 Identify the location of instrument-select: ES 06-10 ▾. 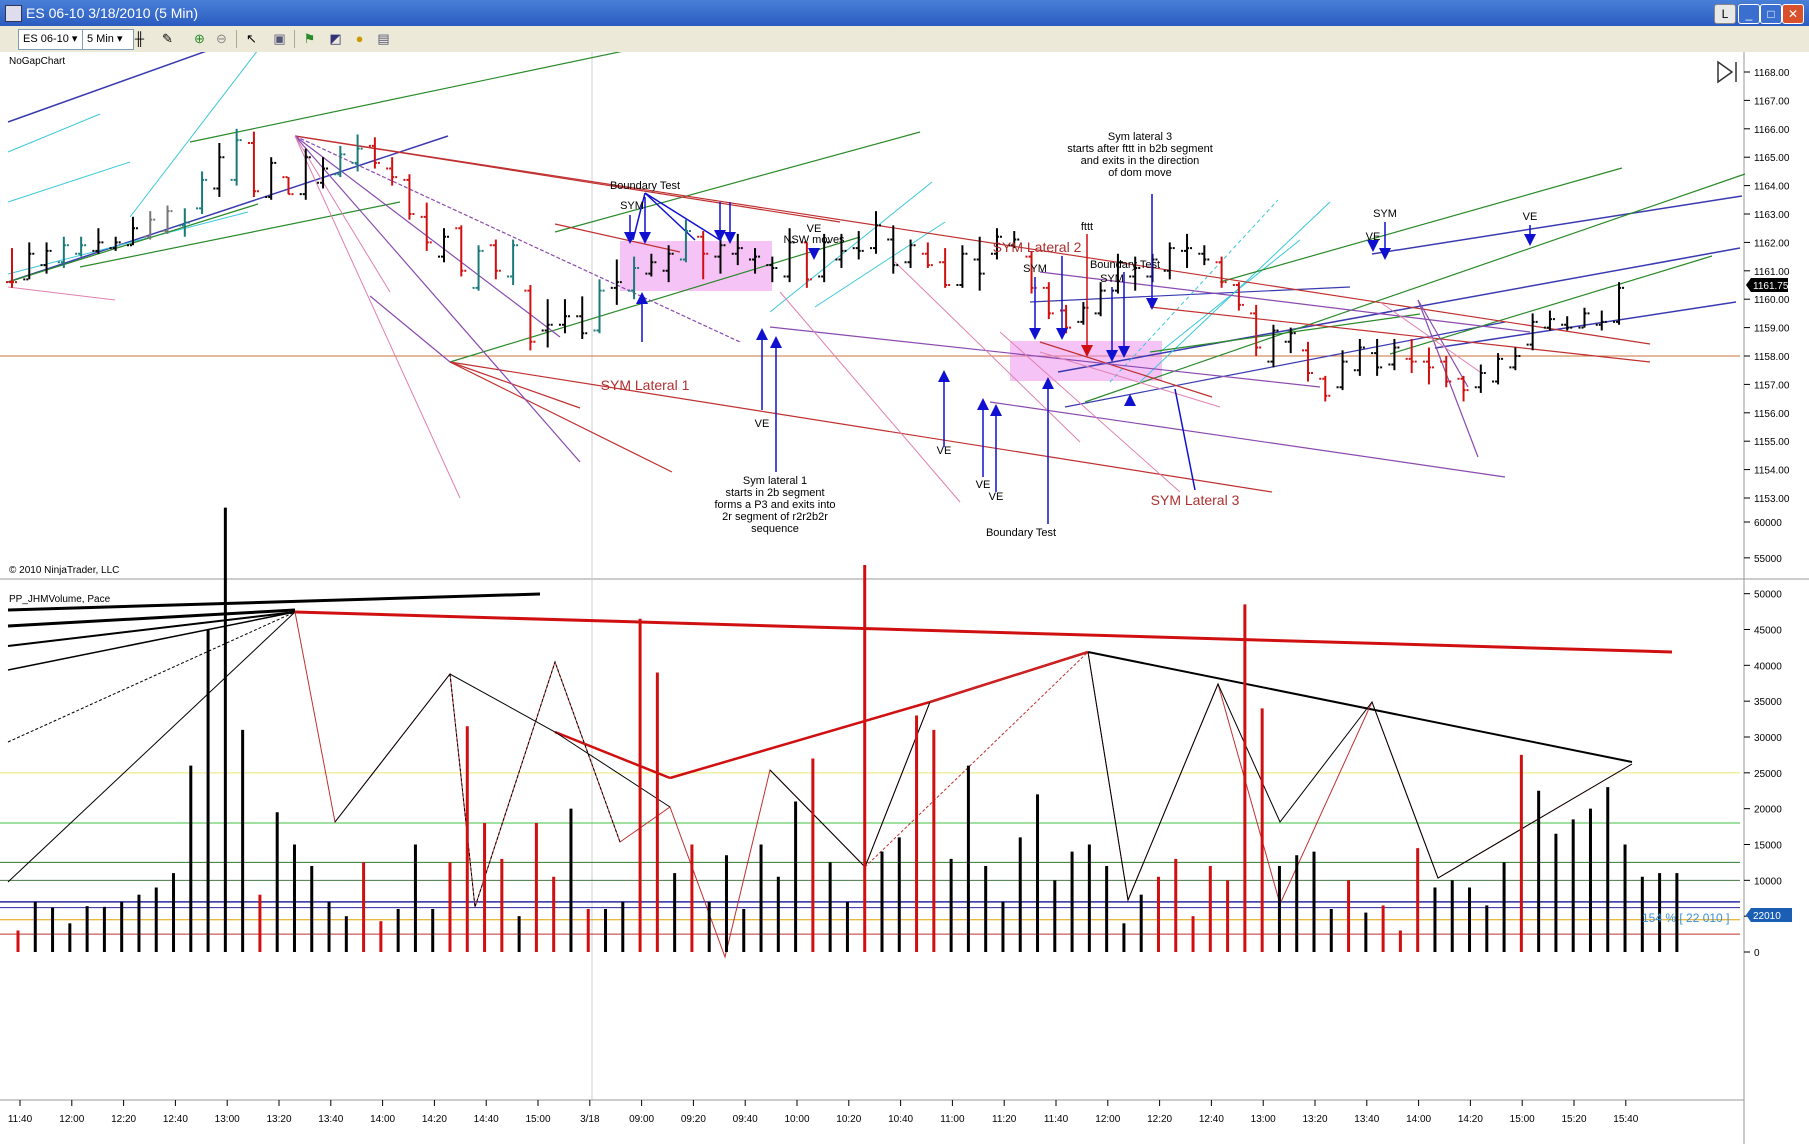
(54, 39).